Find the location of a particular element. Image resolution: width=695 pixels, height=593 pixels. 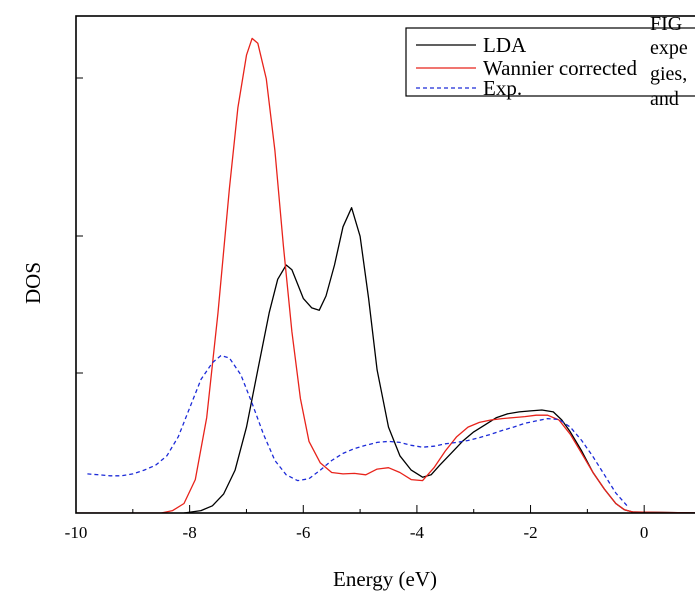

x-tick-label: -4 is located at coordinates (417, 532).